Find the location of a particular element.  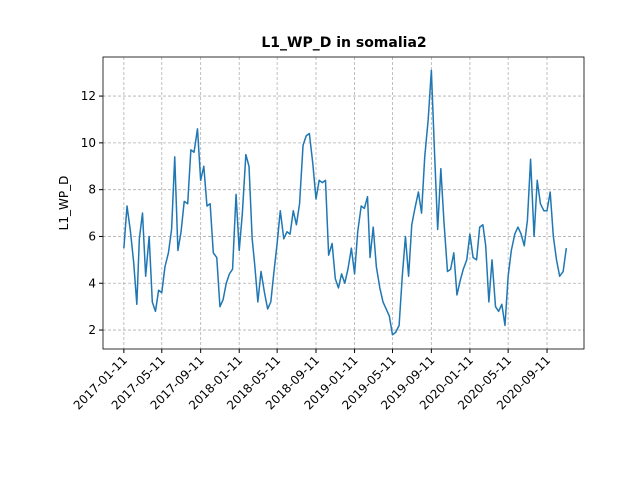

y-axis-label: L1_WP_D is located at coordinates (64, 203).